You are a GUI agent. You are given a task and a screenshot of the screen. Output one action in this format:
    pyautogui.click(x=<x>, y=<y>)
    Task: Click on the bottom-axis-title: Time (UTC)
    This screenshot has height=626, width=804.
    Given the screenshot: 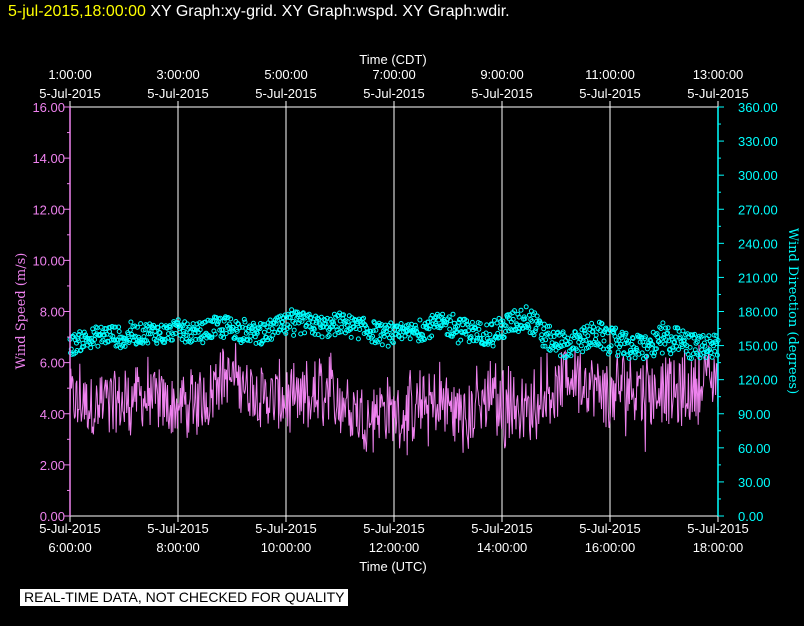 What is the action you would take?
    pyautogui.click(x=392, y=566)
    